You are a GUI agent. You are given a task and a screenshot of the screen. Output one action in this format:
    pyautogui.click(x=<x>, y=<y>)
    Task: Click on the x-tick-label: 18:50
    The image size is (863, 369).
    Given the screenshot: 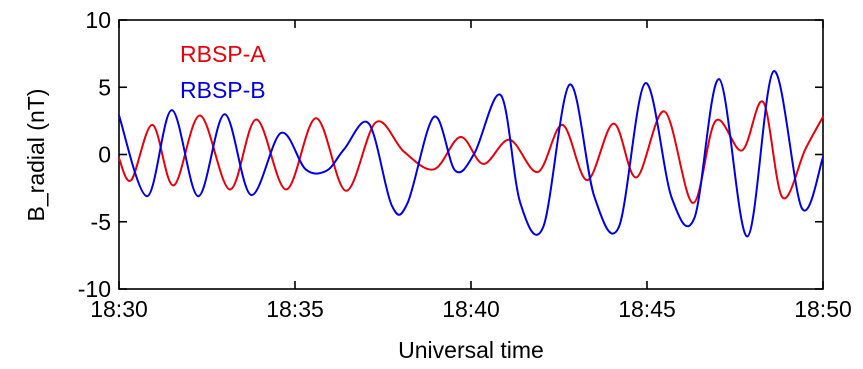 What is the action you would take?
    pyautogui.click(x=823, y=309)
    